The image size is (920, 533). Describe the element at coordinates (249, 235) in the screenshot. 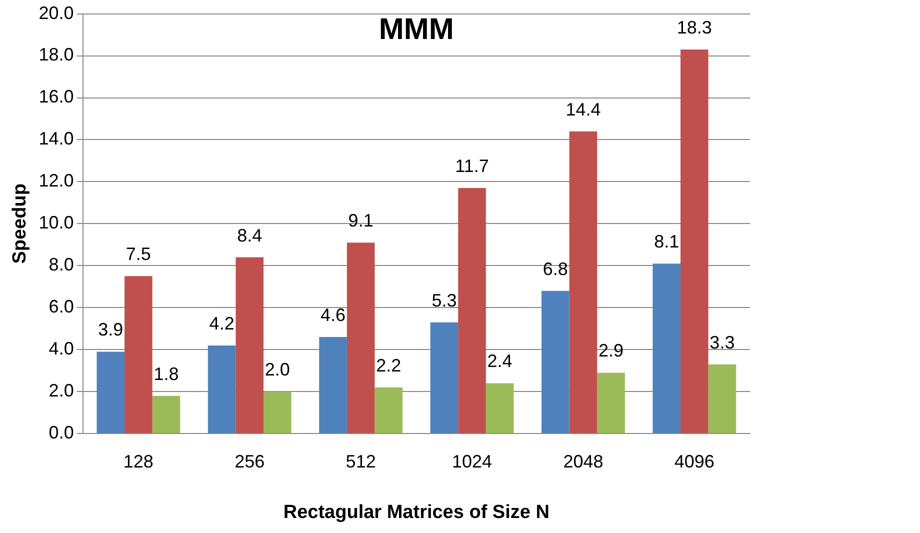

I see `data-label: 8.4` at that location.